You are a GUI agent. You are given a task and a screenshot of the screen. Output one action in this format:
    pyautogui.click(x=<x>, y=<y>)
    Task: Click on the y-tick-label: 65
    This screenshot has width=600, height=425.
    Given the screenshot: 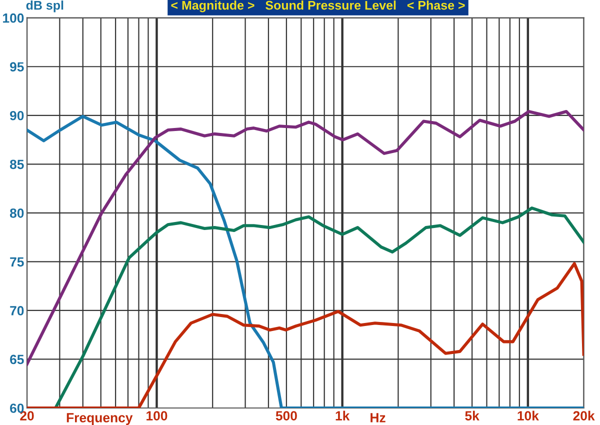 What is the action you would take?
    pyautogui.click(x=17, y=359)
    